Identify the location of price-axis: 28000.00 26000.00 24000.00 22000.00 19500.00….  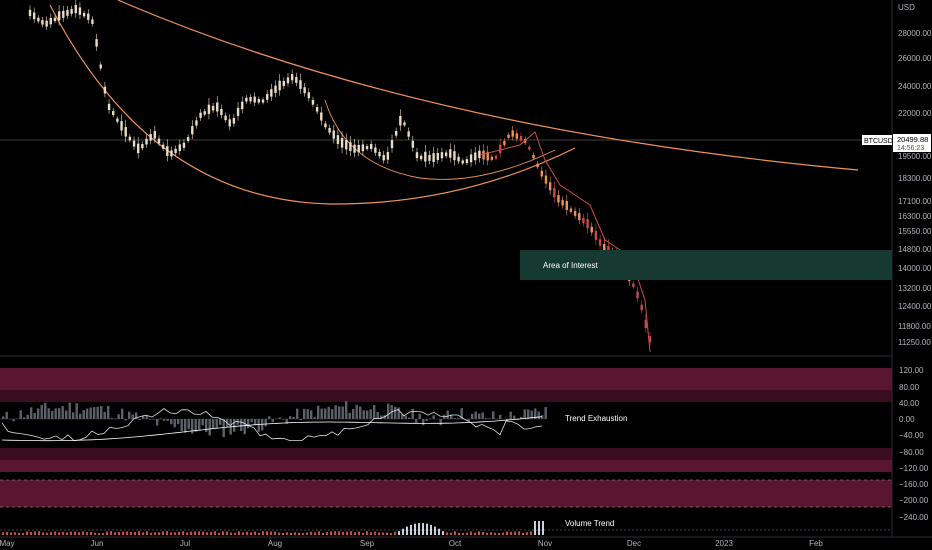
(915, 188).